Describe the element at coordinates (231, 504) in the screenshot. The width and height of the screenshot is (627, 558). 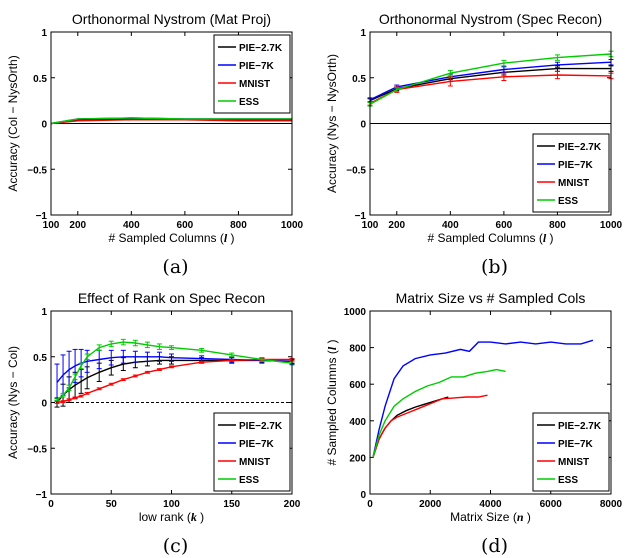
I see `x-tick-label: 150` at that location.